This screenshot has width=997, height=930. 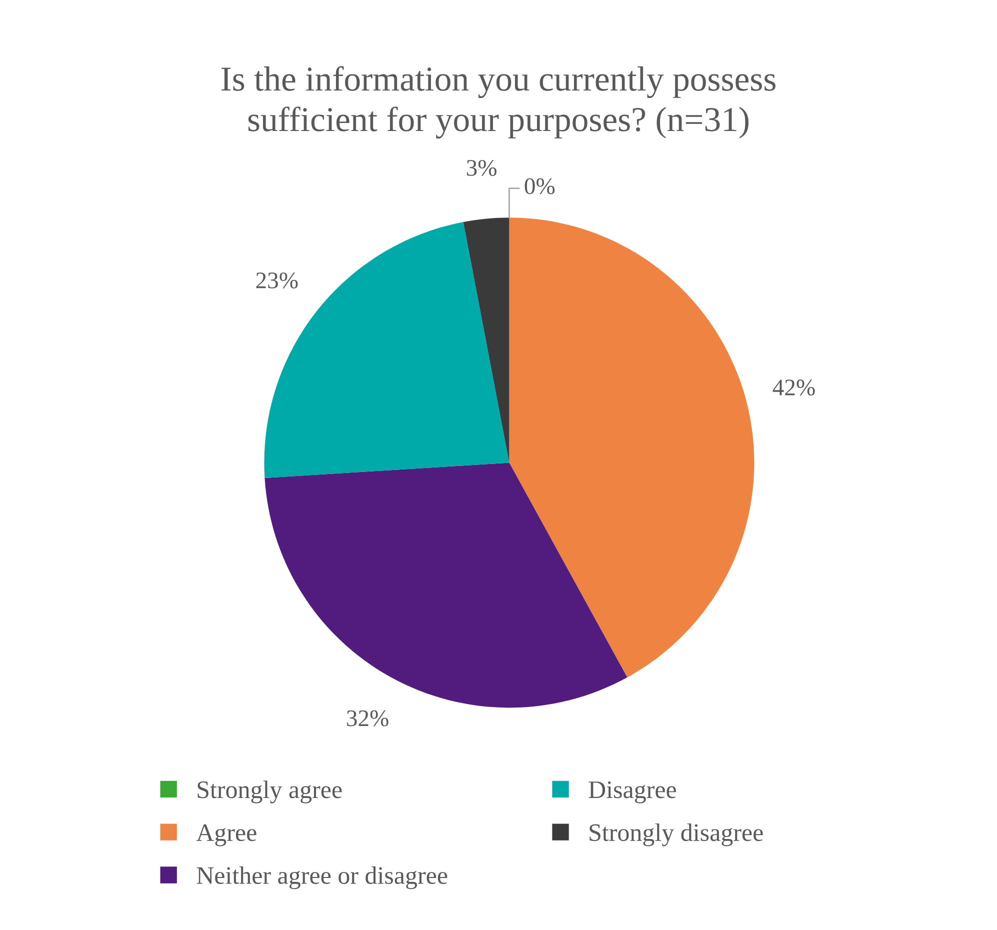 What do you see at coordinates (322, 878) in the screenshot?
I see `legend-label: Neither agree or disagree` at bounding box center [322, 878].